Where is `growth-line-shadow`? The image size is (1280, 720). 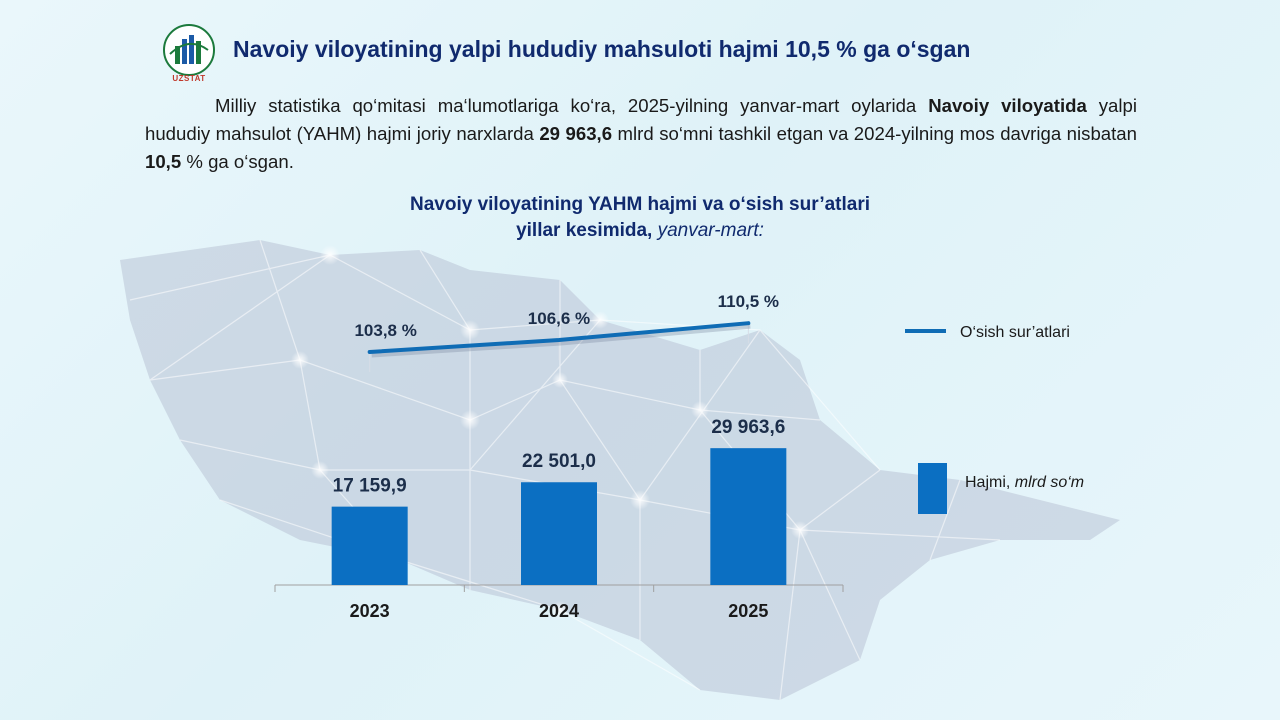 growth-line-shadow is located at coordinates (561, 340).